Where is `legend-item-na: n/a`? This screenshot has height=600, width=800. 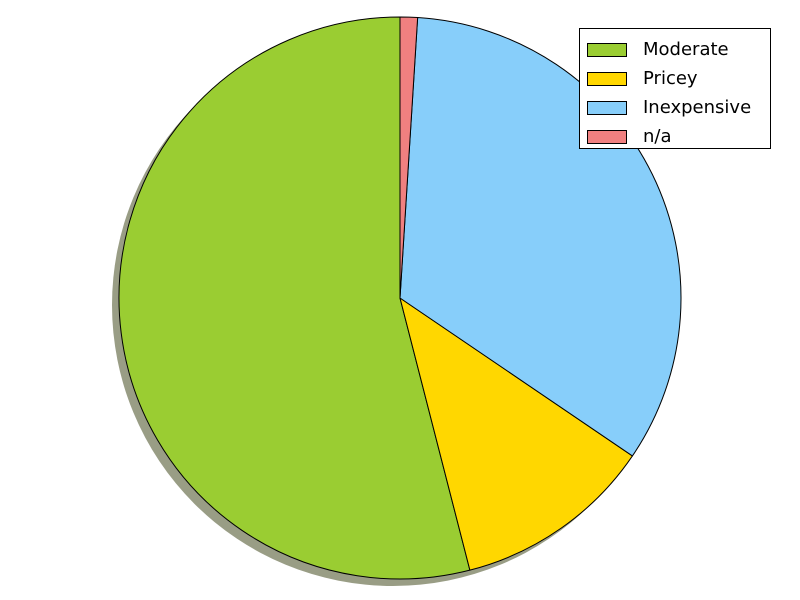
legend-item-na: n/a is located at coordinates (678, 136).